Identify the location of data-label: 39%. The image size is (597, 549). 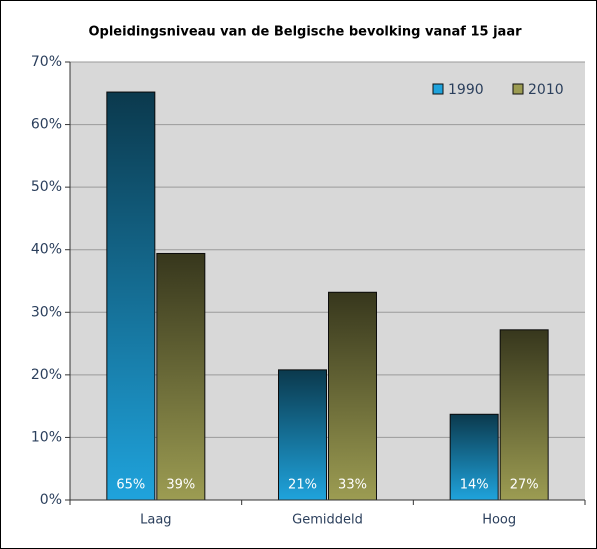
(180, 485).